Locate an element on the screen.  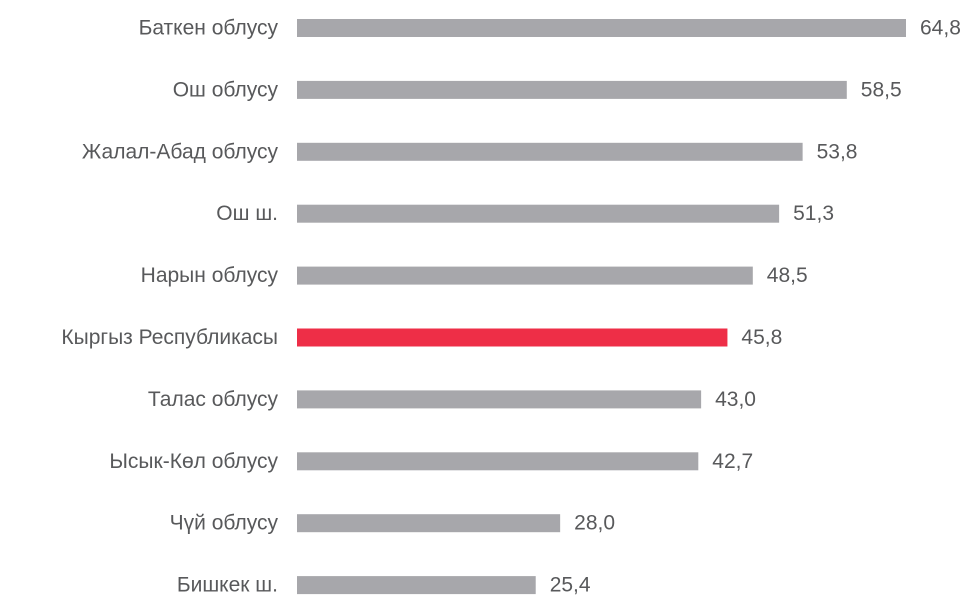
category-label: Чүй облусу is located at coordinates (224, 523).